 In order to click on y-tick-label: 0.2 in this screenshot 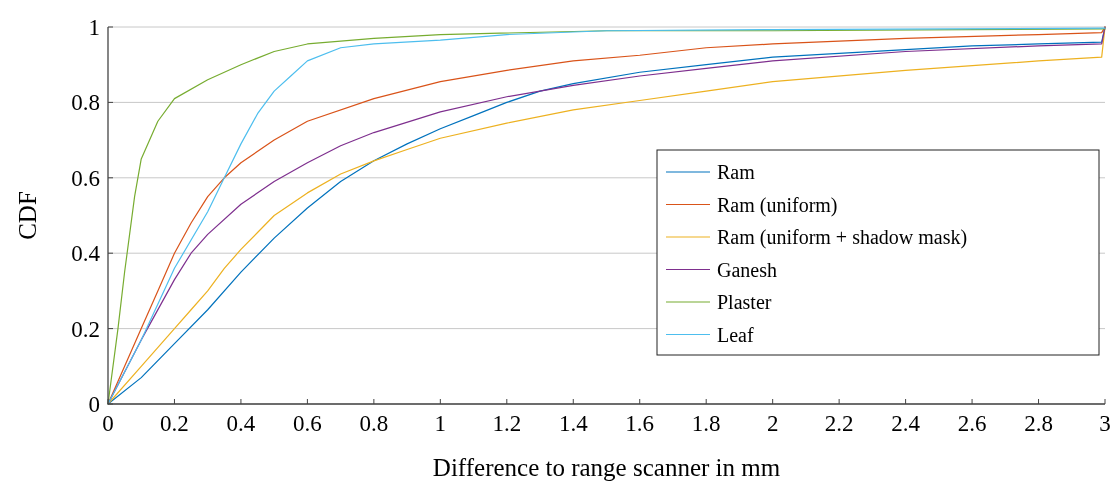, I will do `click(85, 329)`.